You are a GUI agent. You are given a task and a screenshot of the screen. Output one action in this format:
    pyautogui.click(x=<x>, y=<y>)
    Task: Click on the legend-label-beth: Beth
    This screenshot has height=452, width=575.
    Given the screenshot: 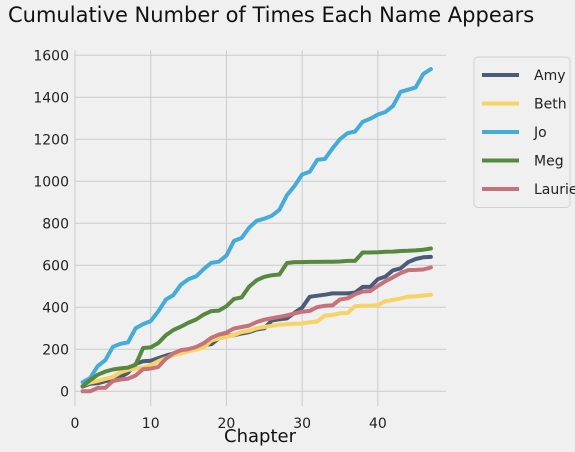 What is the action you would take?
    pyautogui.click(x=550, y=105)
    